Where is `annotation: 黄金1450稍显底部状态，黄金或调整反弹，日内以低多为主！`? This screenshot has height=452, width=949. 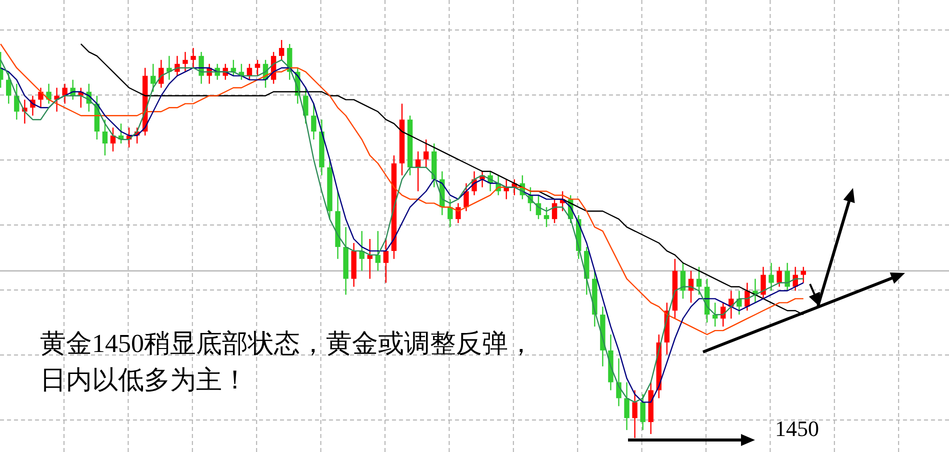 annotation: 黄金1450稍显底部状态，黄金或调整反弹，日内以低多为主！ is located at coordinates (287, 361).